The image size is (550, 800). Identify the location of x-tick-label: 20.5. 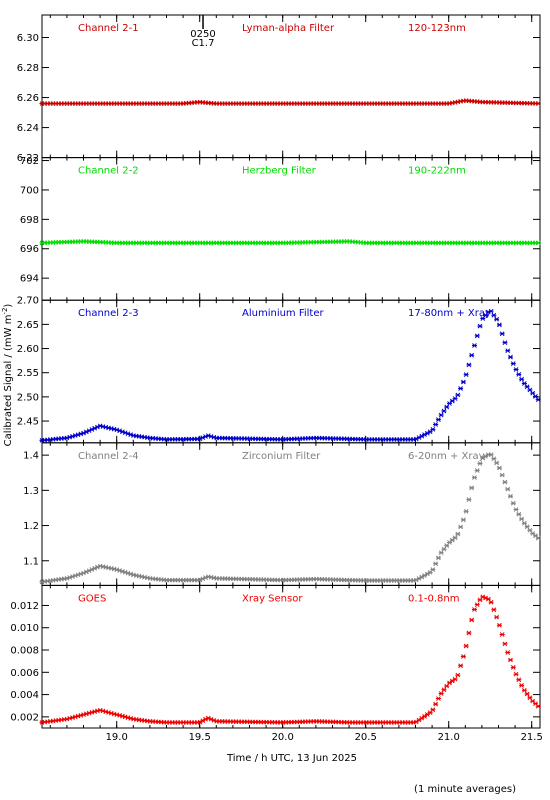
(366, 737).